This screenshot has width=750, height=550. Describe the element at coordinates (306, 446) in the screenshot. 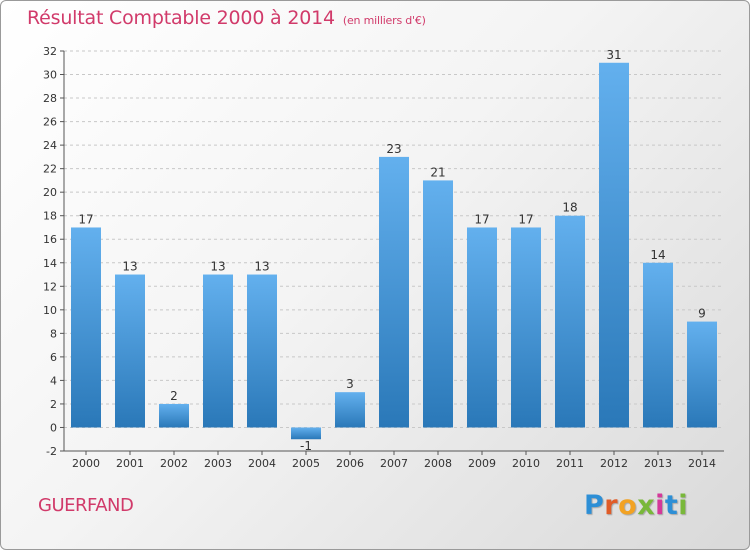

I see `bar-value-label: -1` at that location.